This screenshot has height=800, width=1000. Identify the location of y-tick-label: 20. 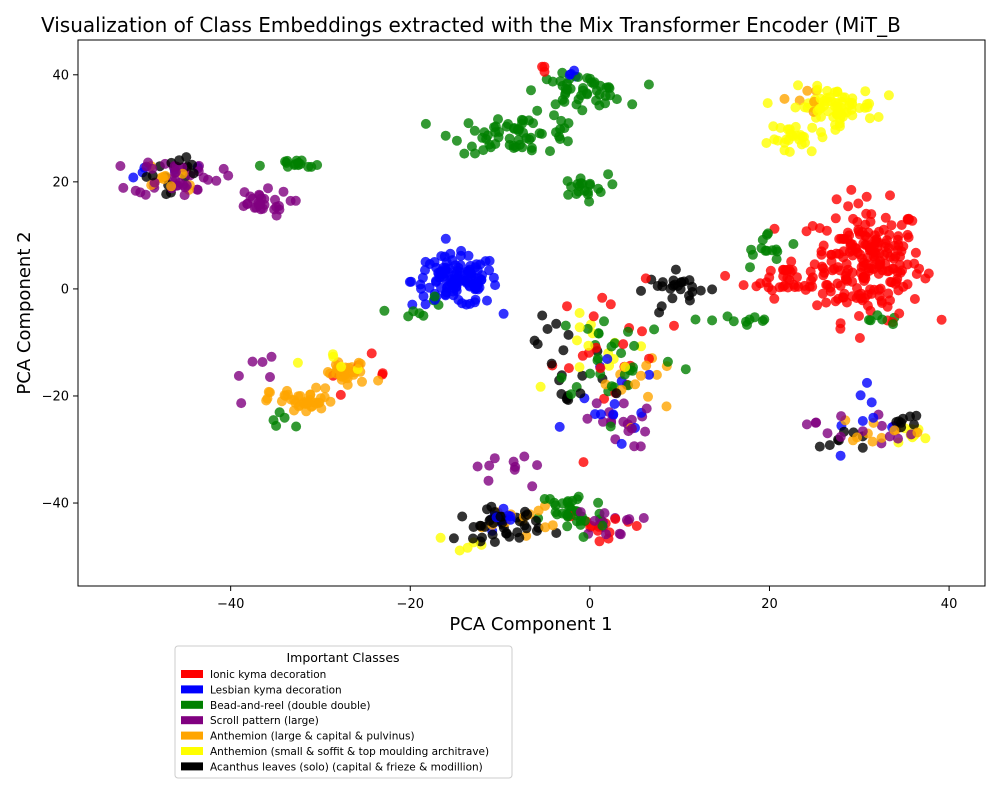
(60, 182).